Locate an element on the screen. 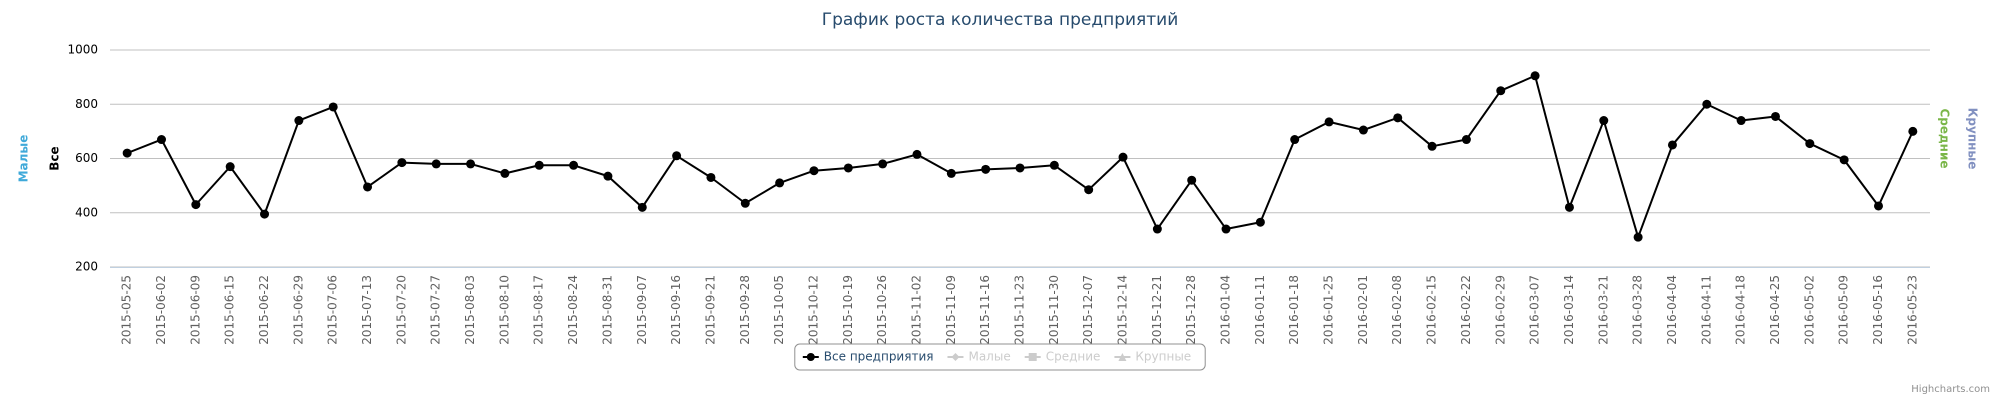 The height and width of the screenshot is (400, 2000). x-tick-label: 2016-05-02 is located at coordinates (1809, 310).